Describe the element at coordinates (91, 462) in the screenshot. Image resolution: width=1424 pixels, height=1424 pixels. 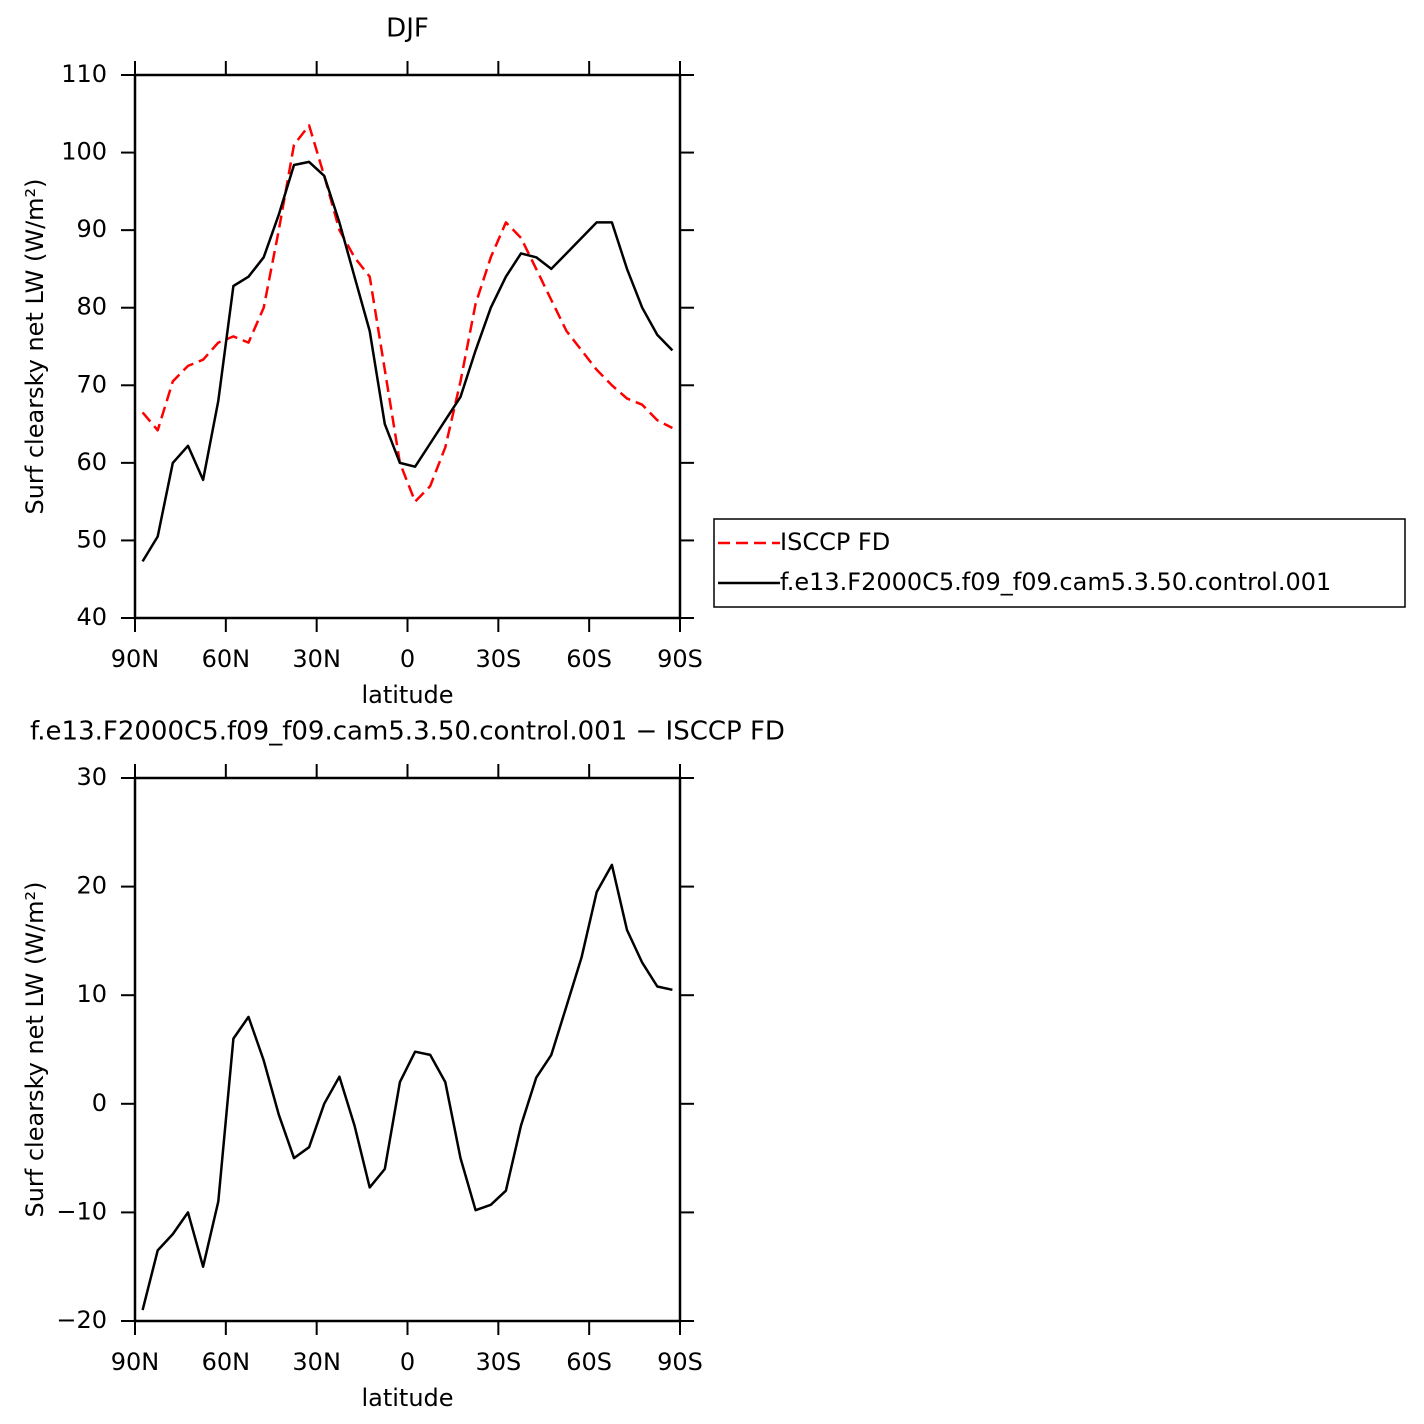
I see `y-tick-label: 60` at that location.